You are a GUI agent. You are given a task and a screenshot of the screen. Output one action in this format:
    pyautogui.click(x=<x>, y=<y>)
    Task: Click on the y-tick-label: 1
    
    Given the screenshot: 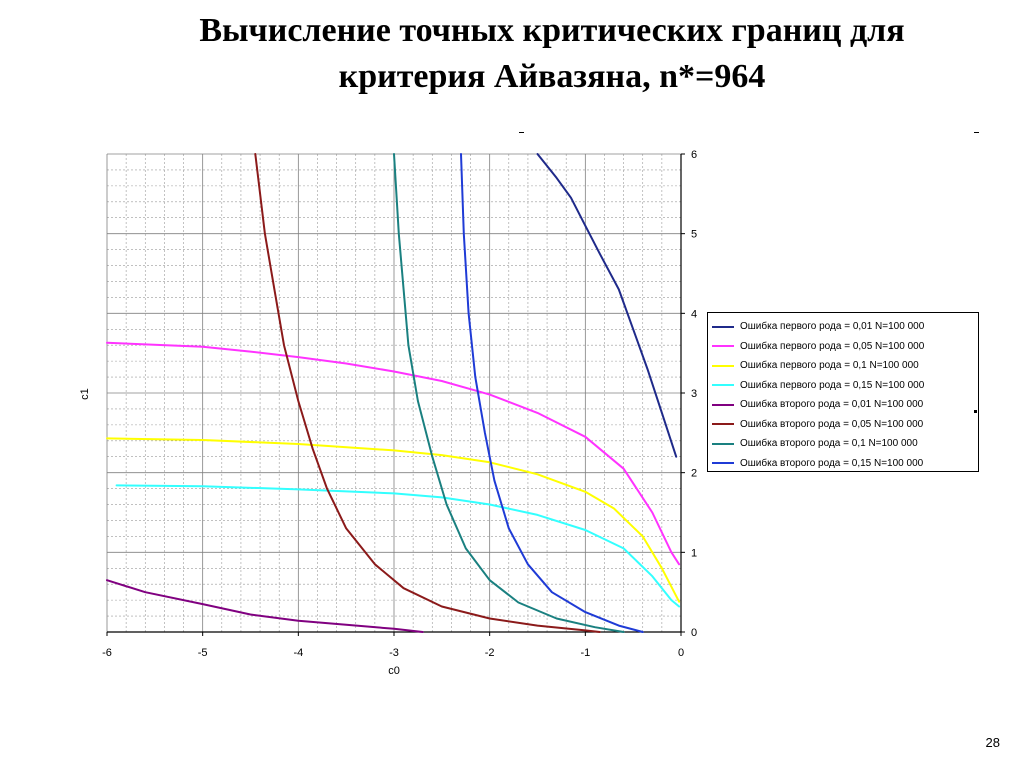 What is the action you would take?
    pyautogui.click(x=694, y=553)
    